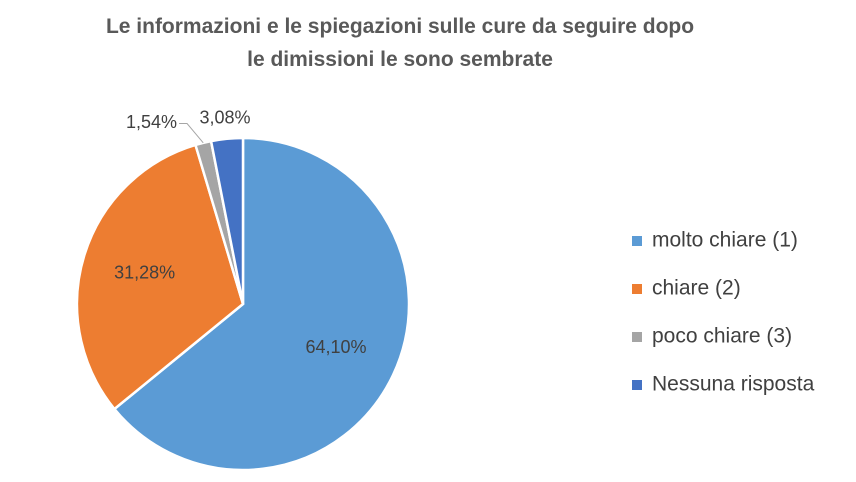 This screenshot has width=856, height=482. What do you see at coordinates (733, 384) in the screenshot?
I see `legend-label: Nessuna risposta` at bounding box center [733, 384].